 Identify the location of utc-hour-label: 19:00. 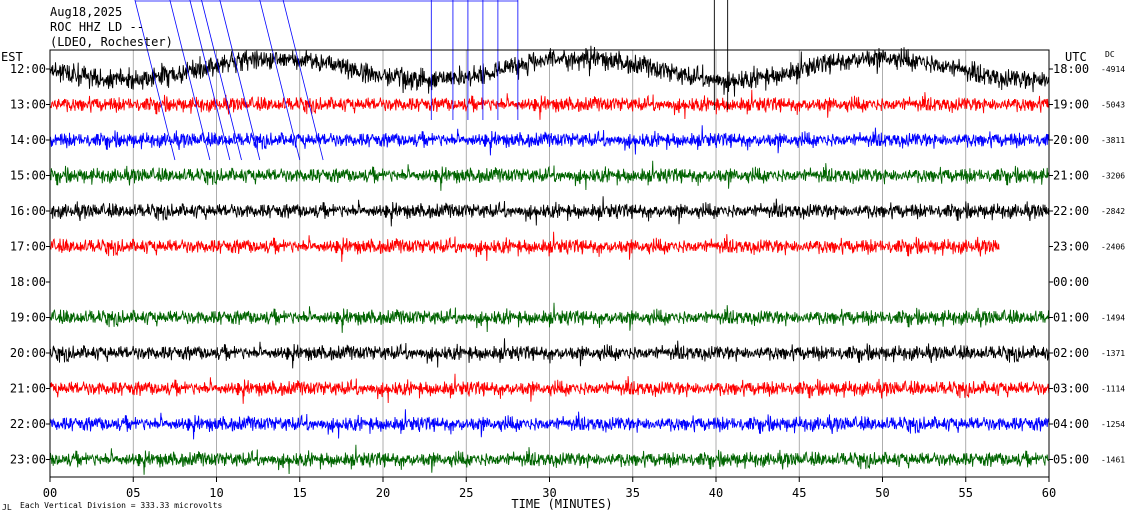
(1071, 105).